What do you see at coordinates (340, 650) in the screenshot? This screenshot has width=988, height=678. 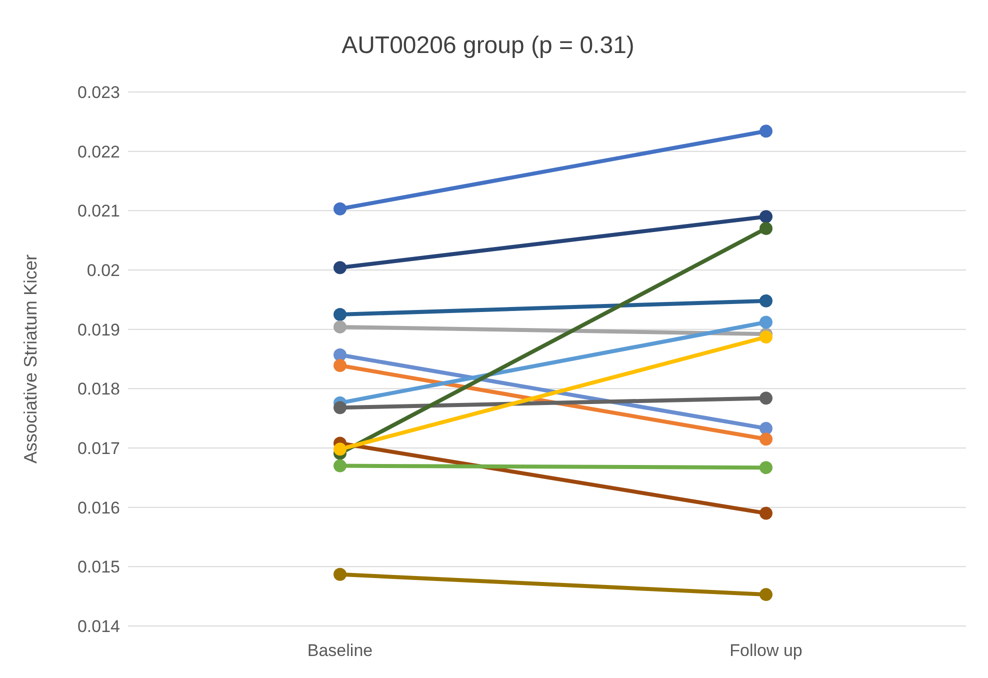 I see `x-tick-label: Baseline` at bounding box center [340, 650].